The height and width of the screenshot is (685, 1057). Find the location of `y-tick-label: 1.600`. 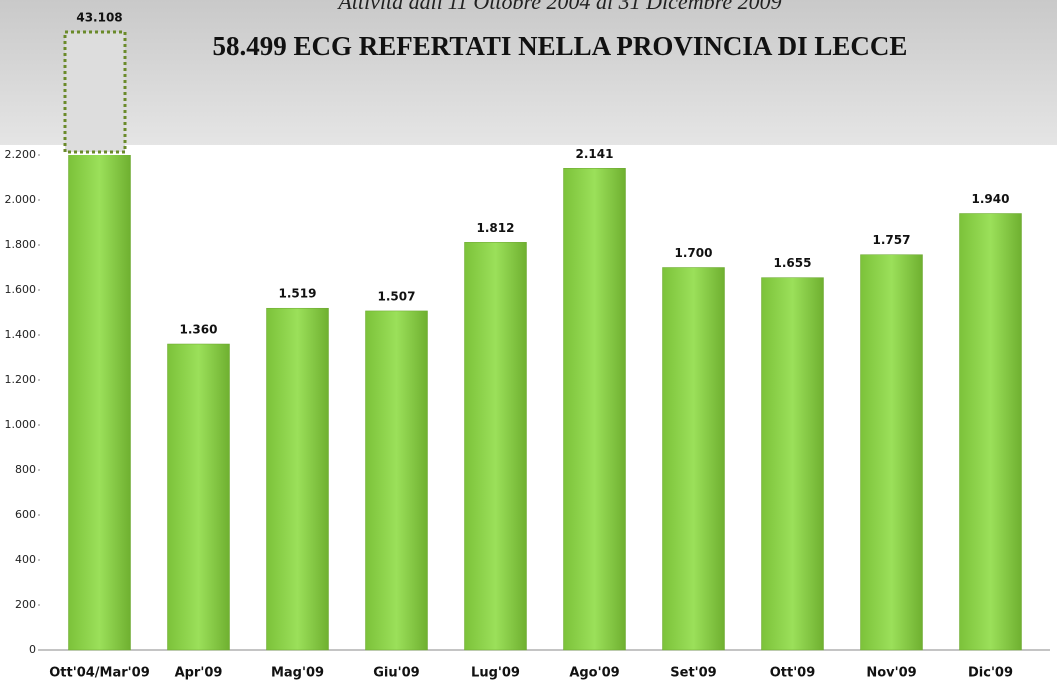

y-tick-label: 1.600 is located at coordinates (21, 289).